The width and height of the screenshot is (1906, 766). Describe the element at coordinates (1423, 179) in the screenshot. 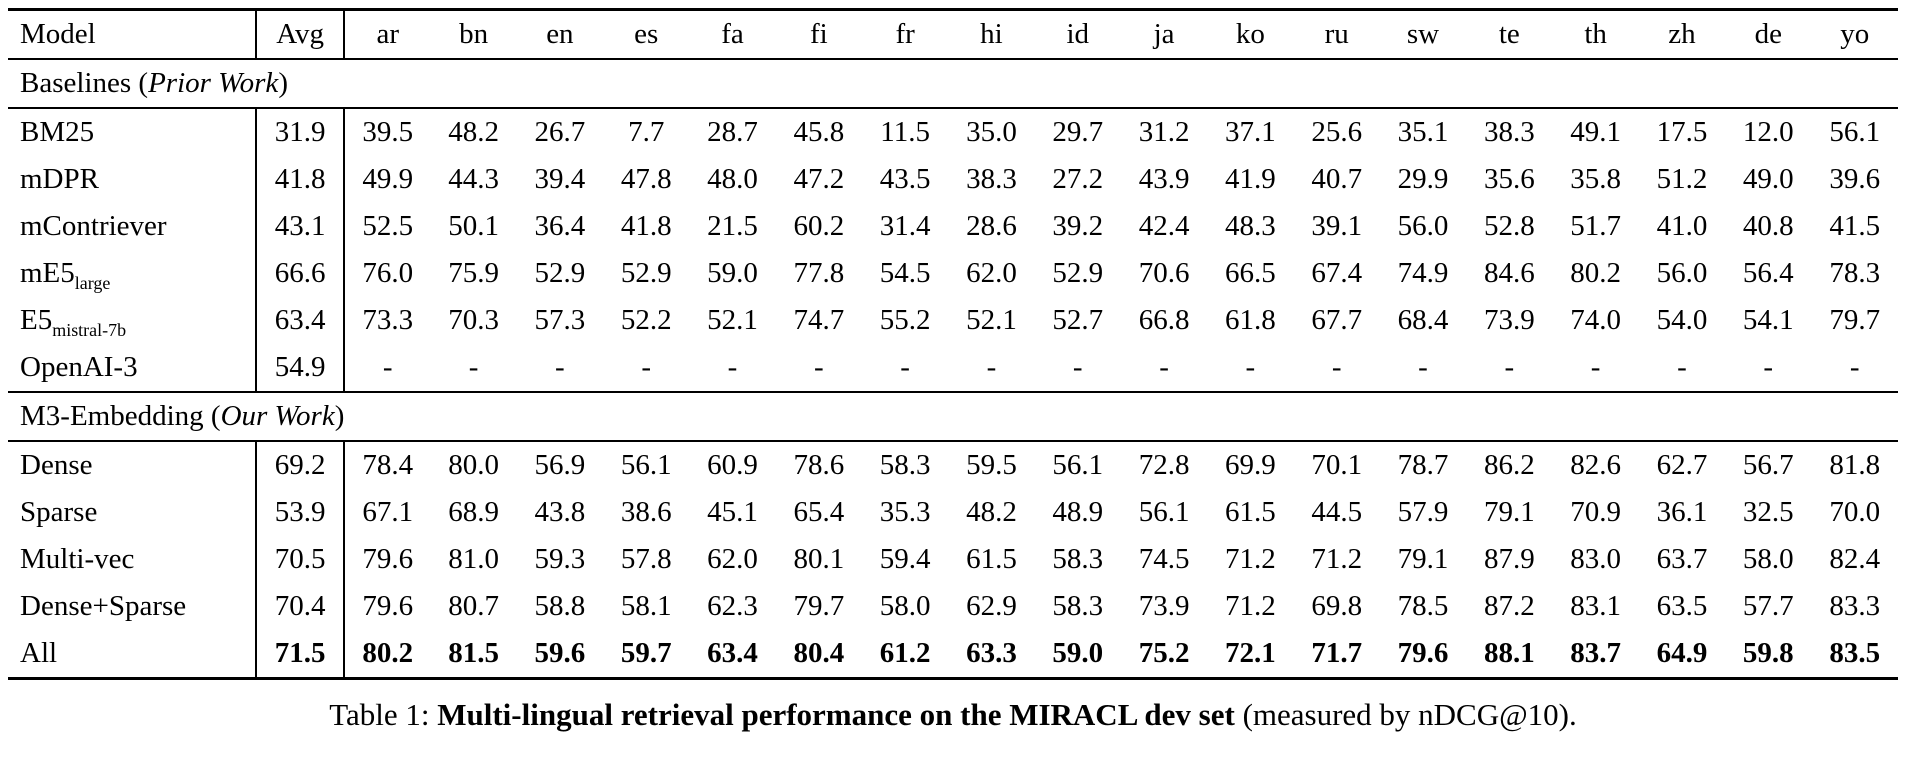

I see `value-sw: 29.9` at that location.